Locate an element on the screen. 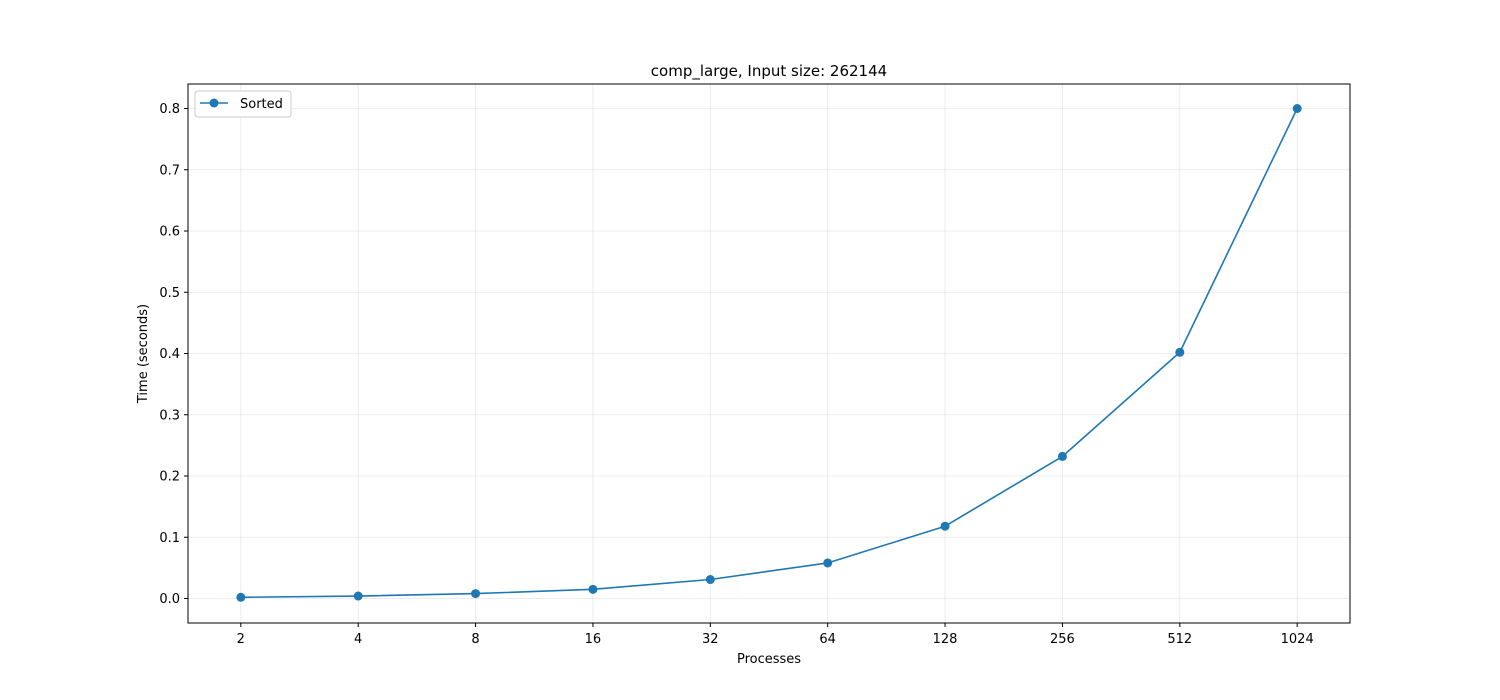 This screenshot has width=1500, height=700. y-tick-label: 0.2 is located at coordinates (169, 477).